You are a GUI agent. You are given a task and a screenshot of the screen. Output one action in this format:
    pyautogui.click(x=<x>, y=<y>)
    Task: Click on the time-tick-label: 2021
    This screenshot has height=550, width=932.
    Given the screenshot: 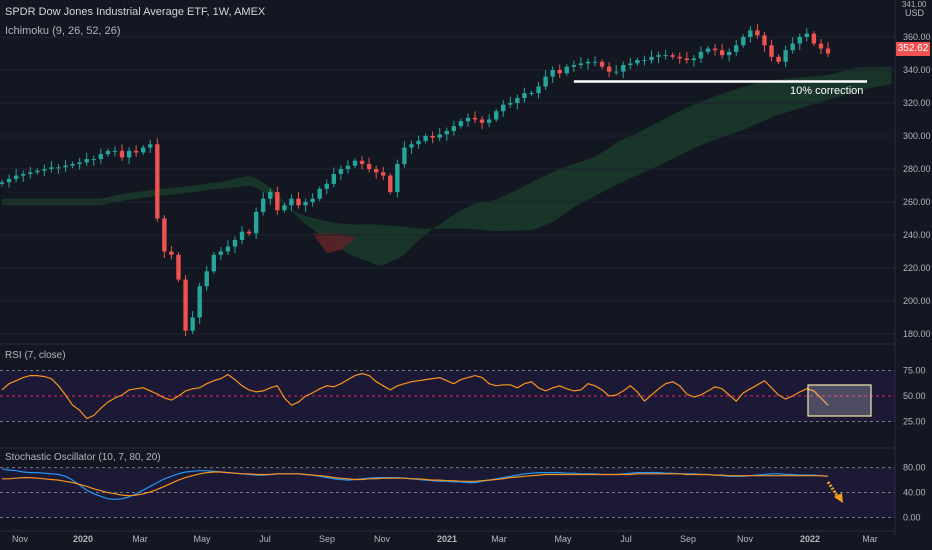 What is the action you would take?
    pyautogui.click(x=447, y=539)
    